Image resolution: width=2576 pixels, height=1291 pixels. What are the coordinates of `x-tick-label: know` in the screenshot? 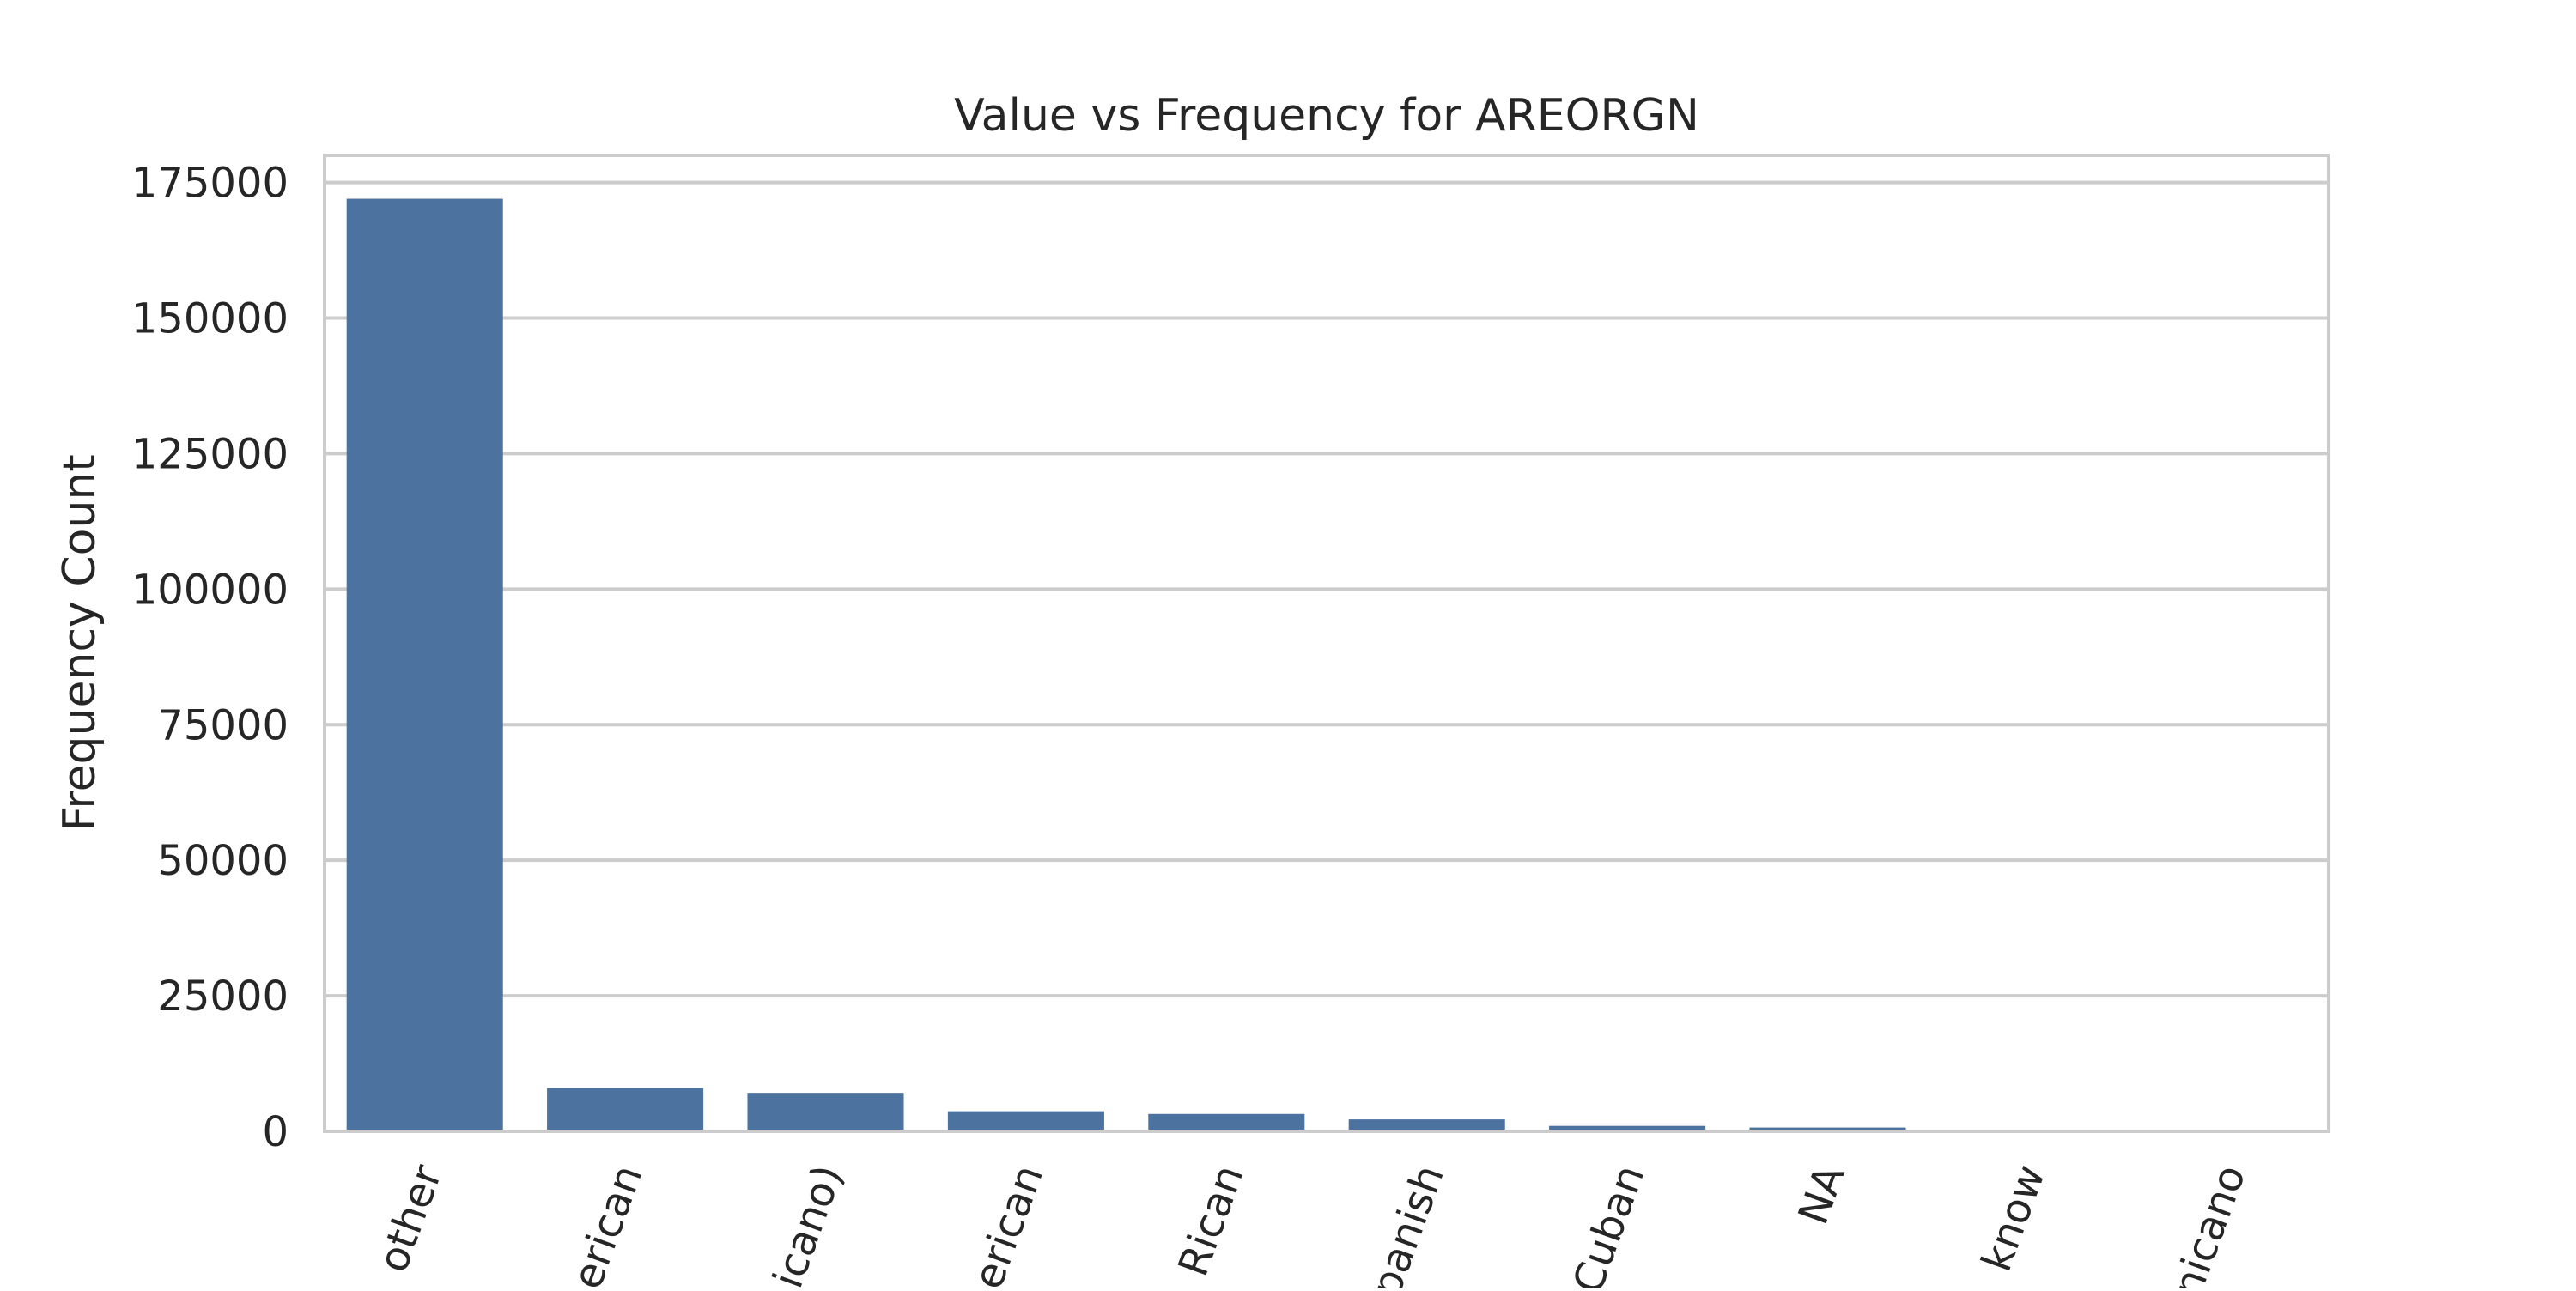 It's located at (2013, 1218).